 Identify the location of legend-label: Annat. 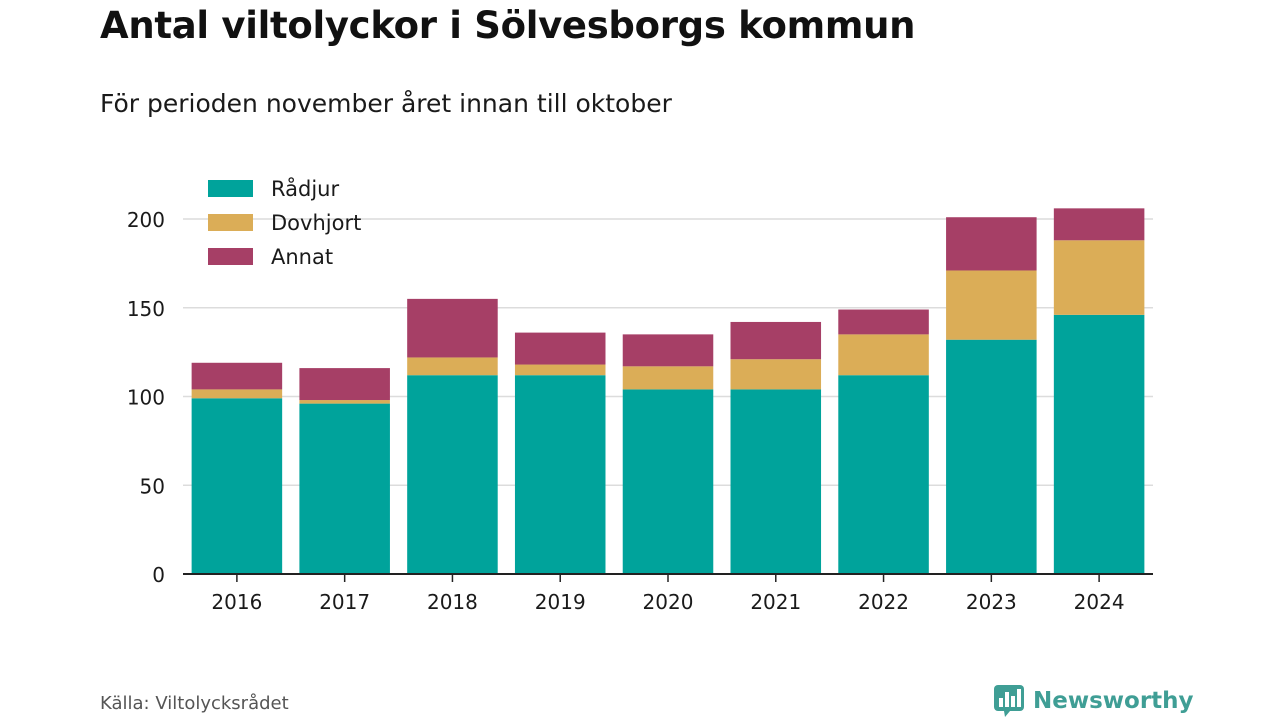
(302, 257).